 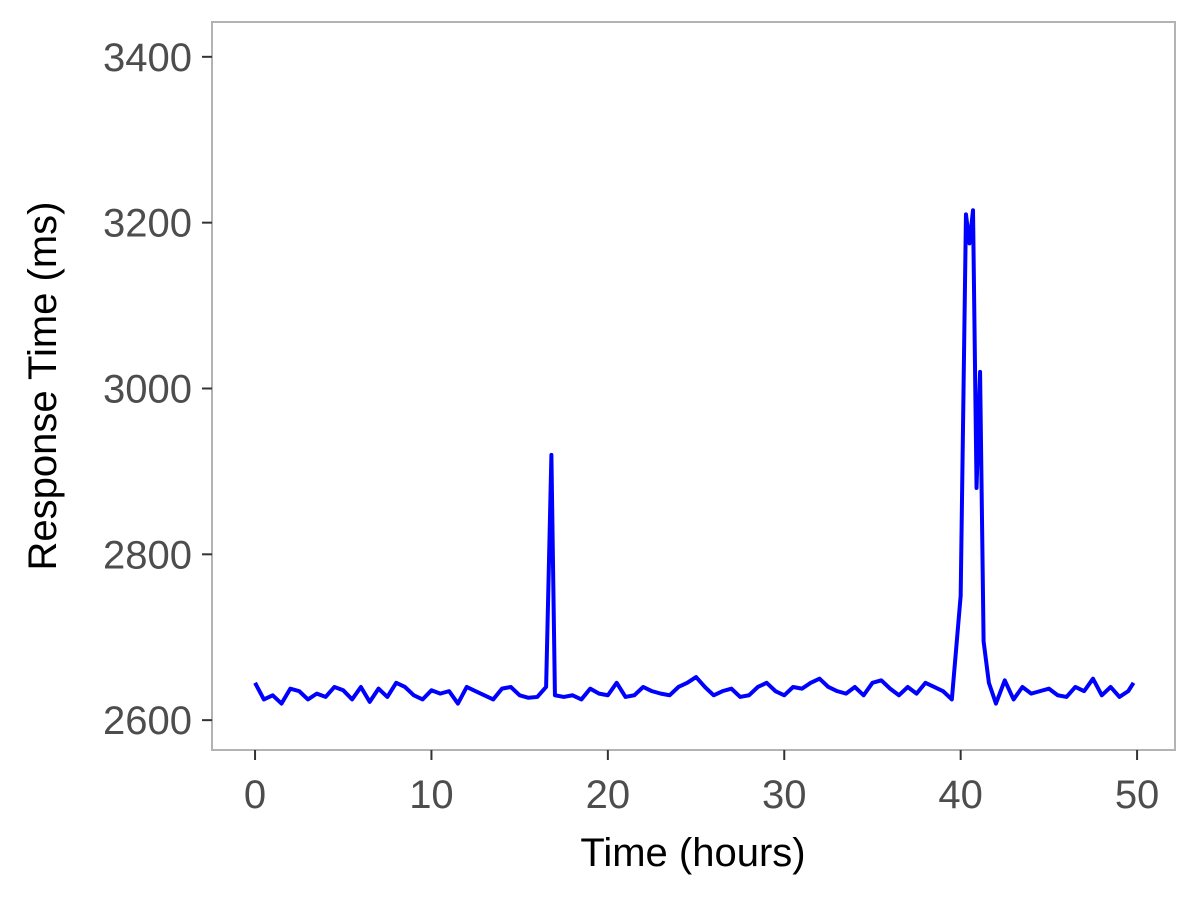 What do you see at coordinates (147, 389) in the screenshot?
I see `y-tick-label: 3000` at bounding box center [147, 389].